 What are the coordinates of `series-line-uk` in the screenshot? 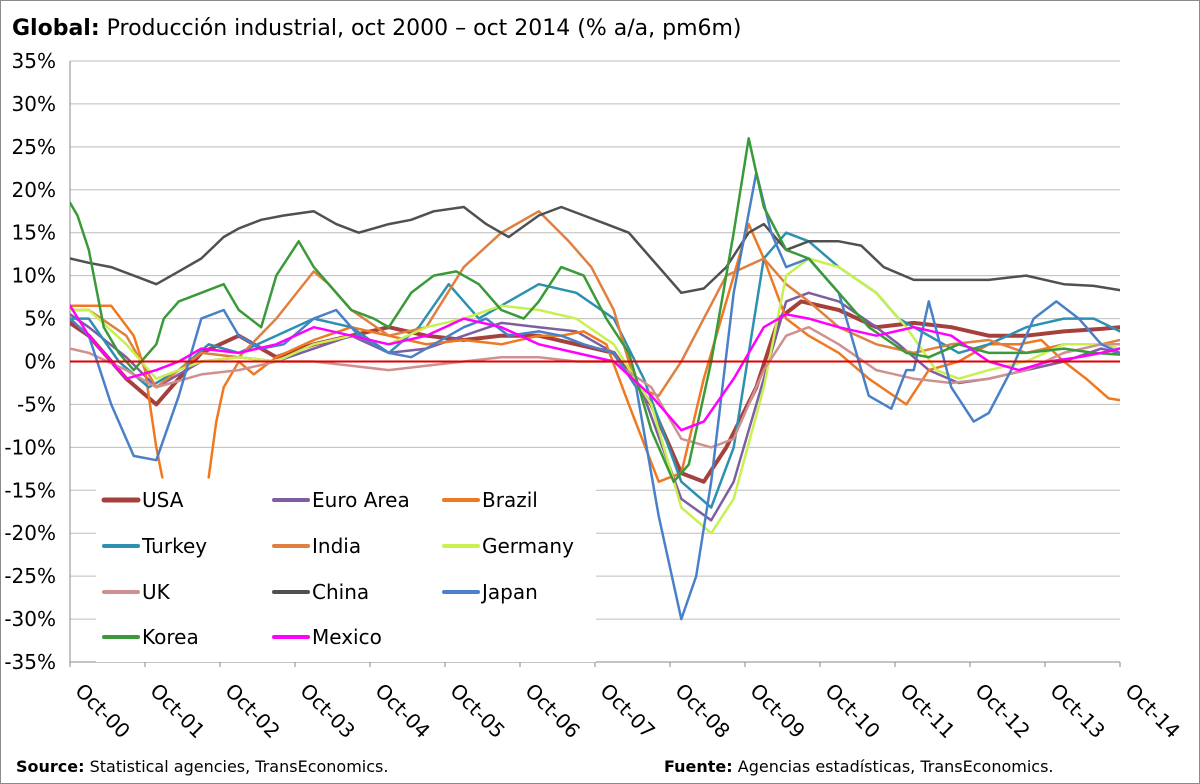 It's located at (595, 387).